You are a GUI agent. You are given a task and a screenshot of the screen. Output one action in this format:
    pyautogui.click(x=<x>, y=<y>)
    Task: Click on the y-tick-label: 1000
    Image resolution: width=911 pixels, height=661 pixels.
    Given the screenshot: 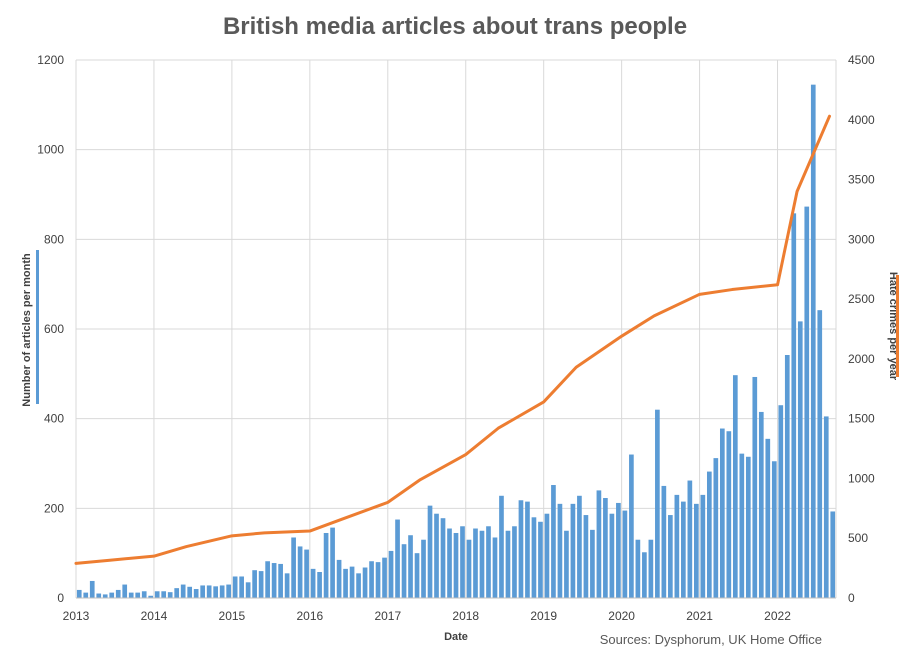 What is the action you would take?
    pyautogui.click(x=50, y=150)
    